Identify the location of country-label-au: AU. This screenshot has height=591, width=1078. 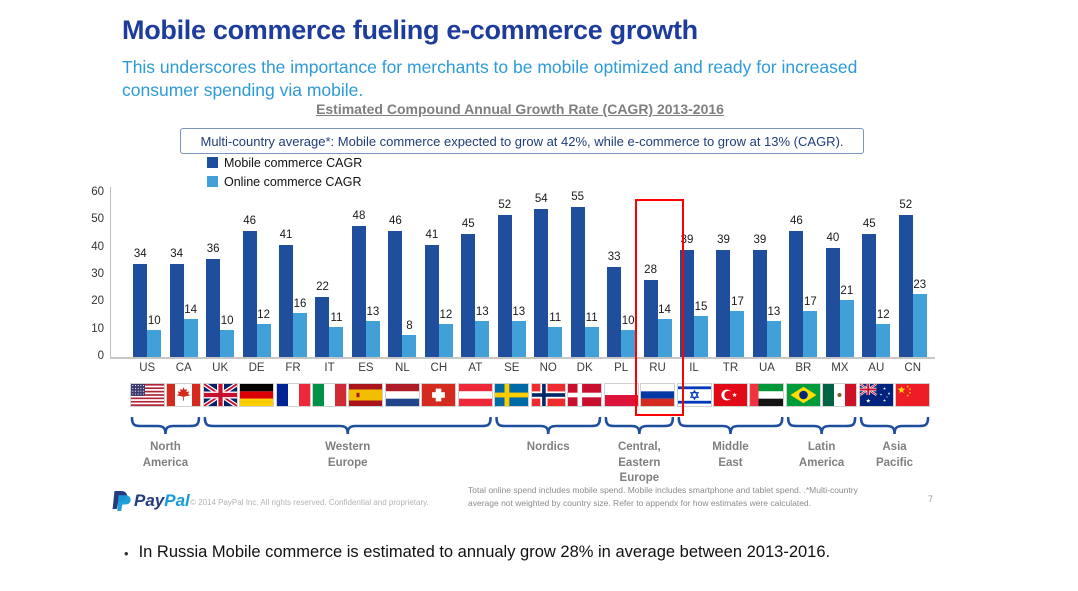
(876, 368).